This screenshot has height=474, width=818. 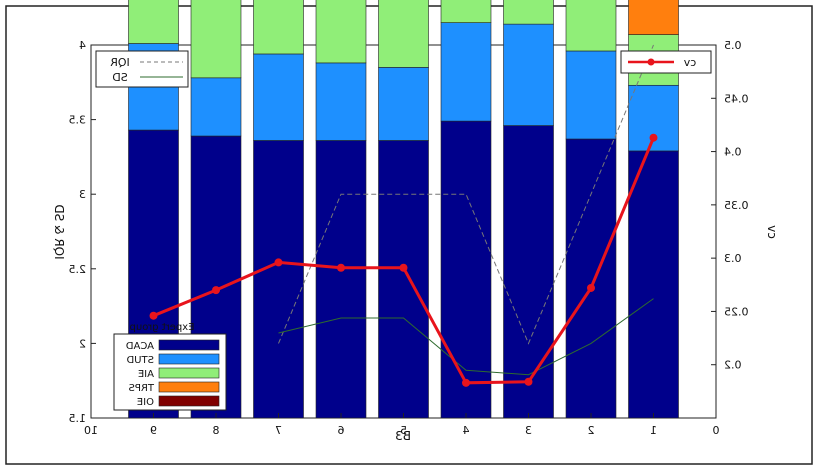 What do you see at coordinates (403, 430) in the screenshot?
I see `x-tick-label: 5` at bounding box center [403, 430].